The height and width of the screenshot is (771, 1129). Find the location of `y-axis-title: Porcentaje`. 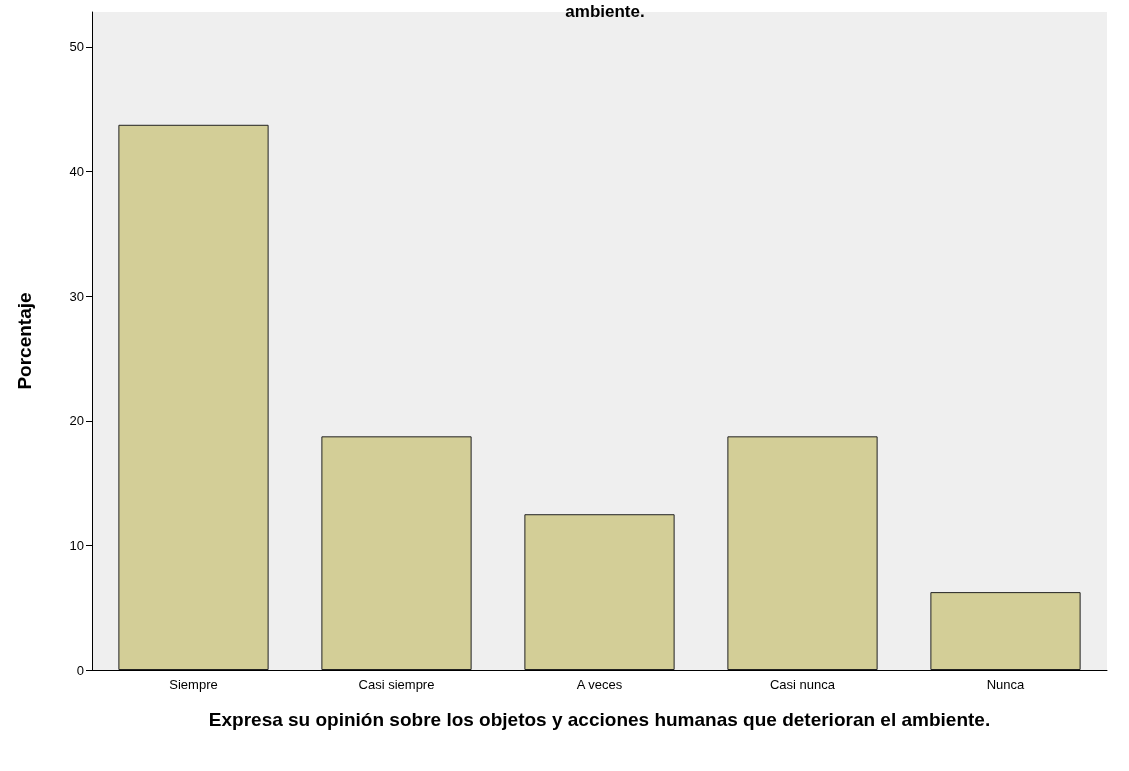

y-axis-title: Porcentaje is located at coordinates (24, 341).